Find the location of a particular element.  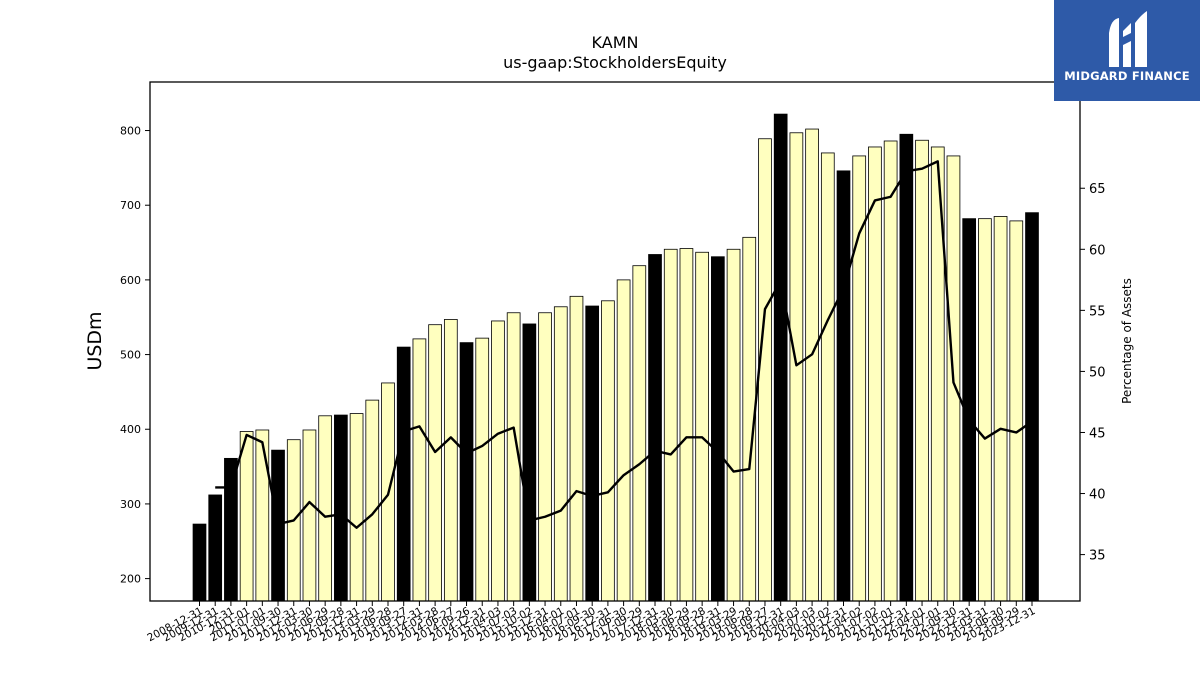

logo-mark-icon is located at coordinates (1128, 39).